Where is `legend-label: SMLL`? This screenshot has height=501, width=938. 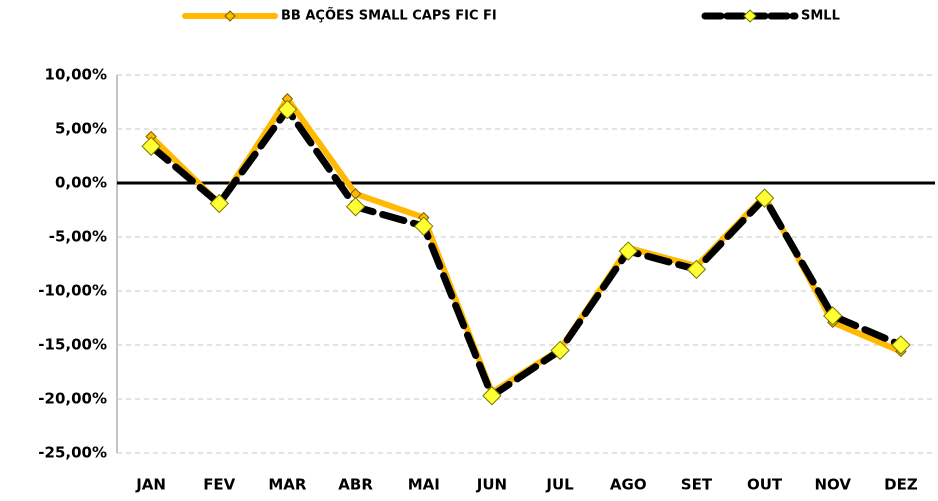
legend-label: SMLL is located at coordinates (820, 16).